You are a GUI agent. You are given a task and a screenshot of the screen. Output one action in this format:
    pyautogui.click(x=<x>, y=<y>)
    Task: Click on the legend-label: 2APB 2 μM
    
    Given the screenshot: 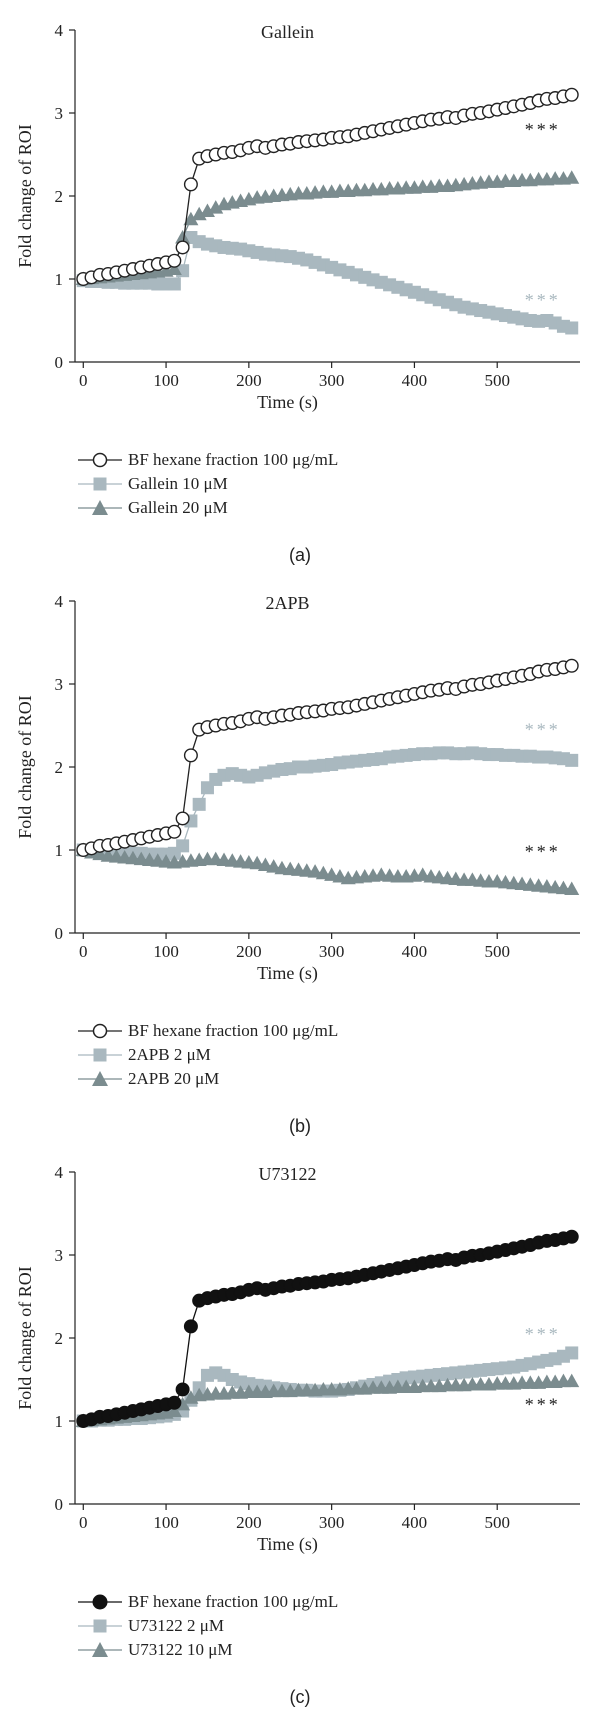 What is the action you would take?
    pyautogui.click(x=169, y=1054)
    